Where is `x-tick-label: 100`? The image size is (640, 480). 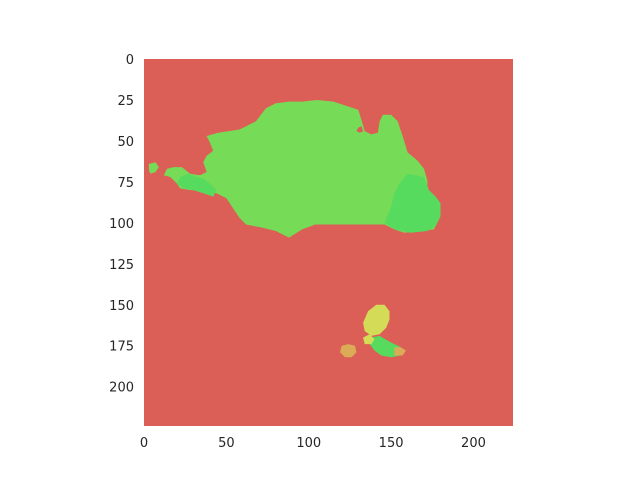
x-tick-label: 100 is located at coordinates (308, 443).